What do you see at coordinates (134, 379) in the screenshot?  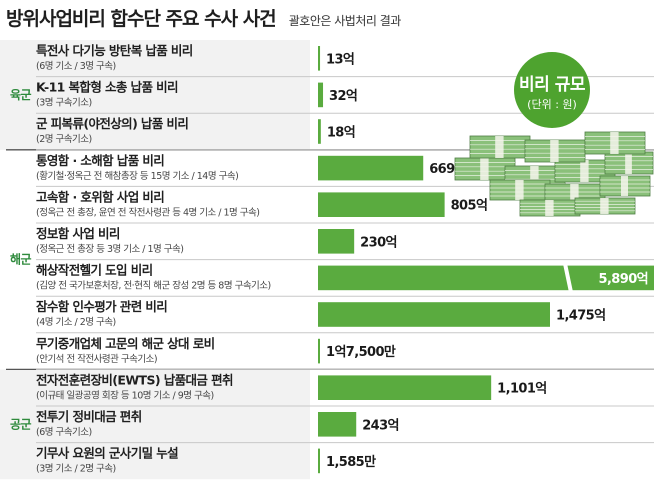 I see `category-label: 전자전훈련장비(EWTS) 납품대금 편취` at bounding box center [134, 379].